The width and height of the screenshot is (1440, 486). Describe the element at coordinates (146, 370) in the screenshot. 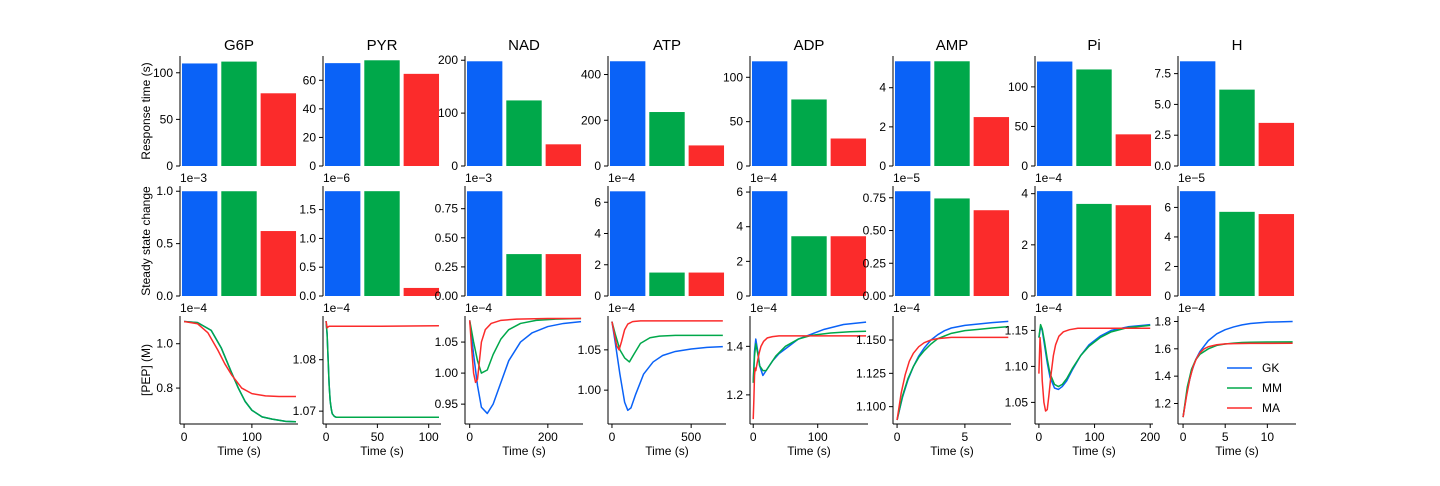

I see `y-axis-label: [PEP] (M)` at that location.